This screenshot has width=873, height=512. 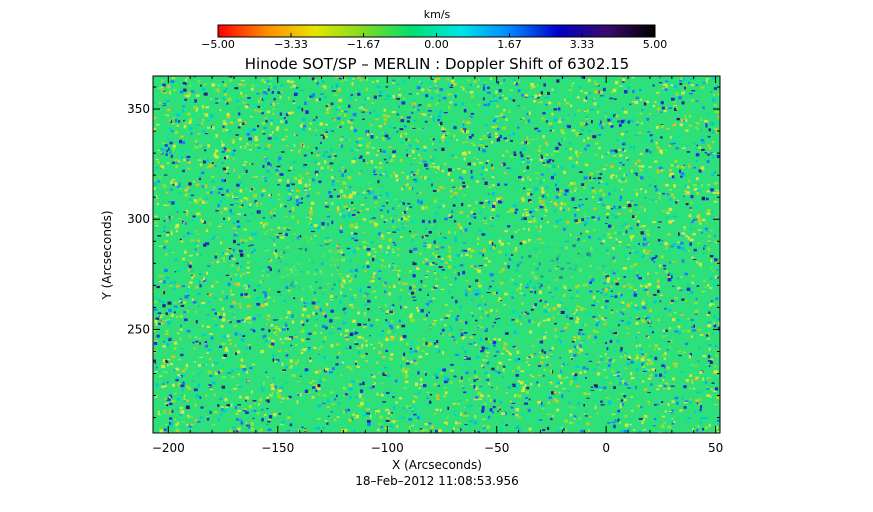 What do you see at coordinates (107, 255) in the screenshot?
I see `y-axis-title: Y (Arcseconds)` at bounding box center [107, 255].